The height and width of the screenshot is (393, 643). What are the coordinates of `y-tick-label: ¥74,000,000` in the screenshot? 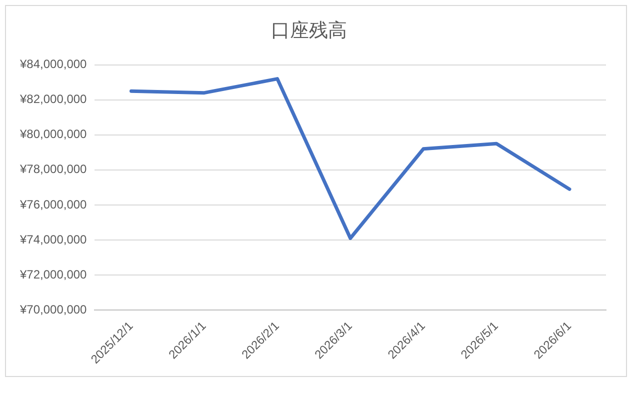 It's located at (53, 239).